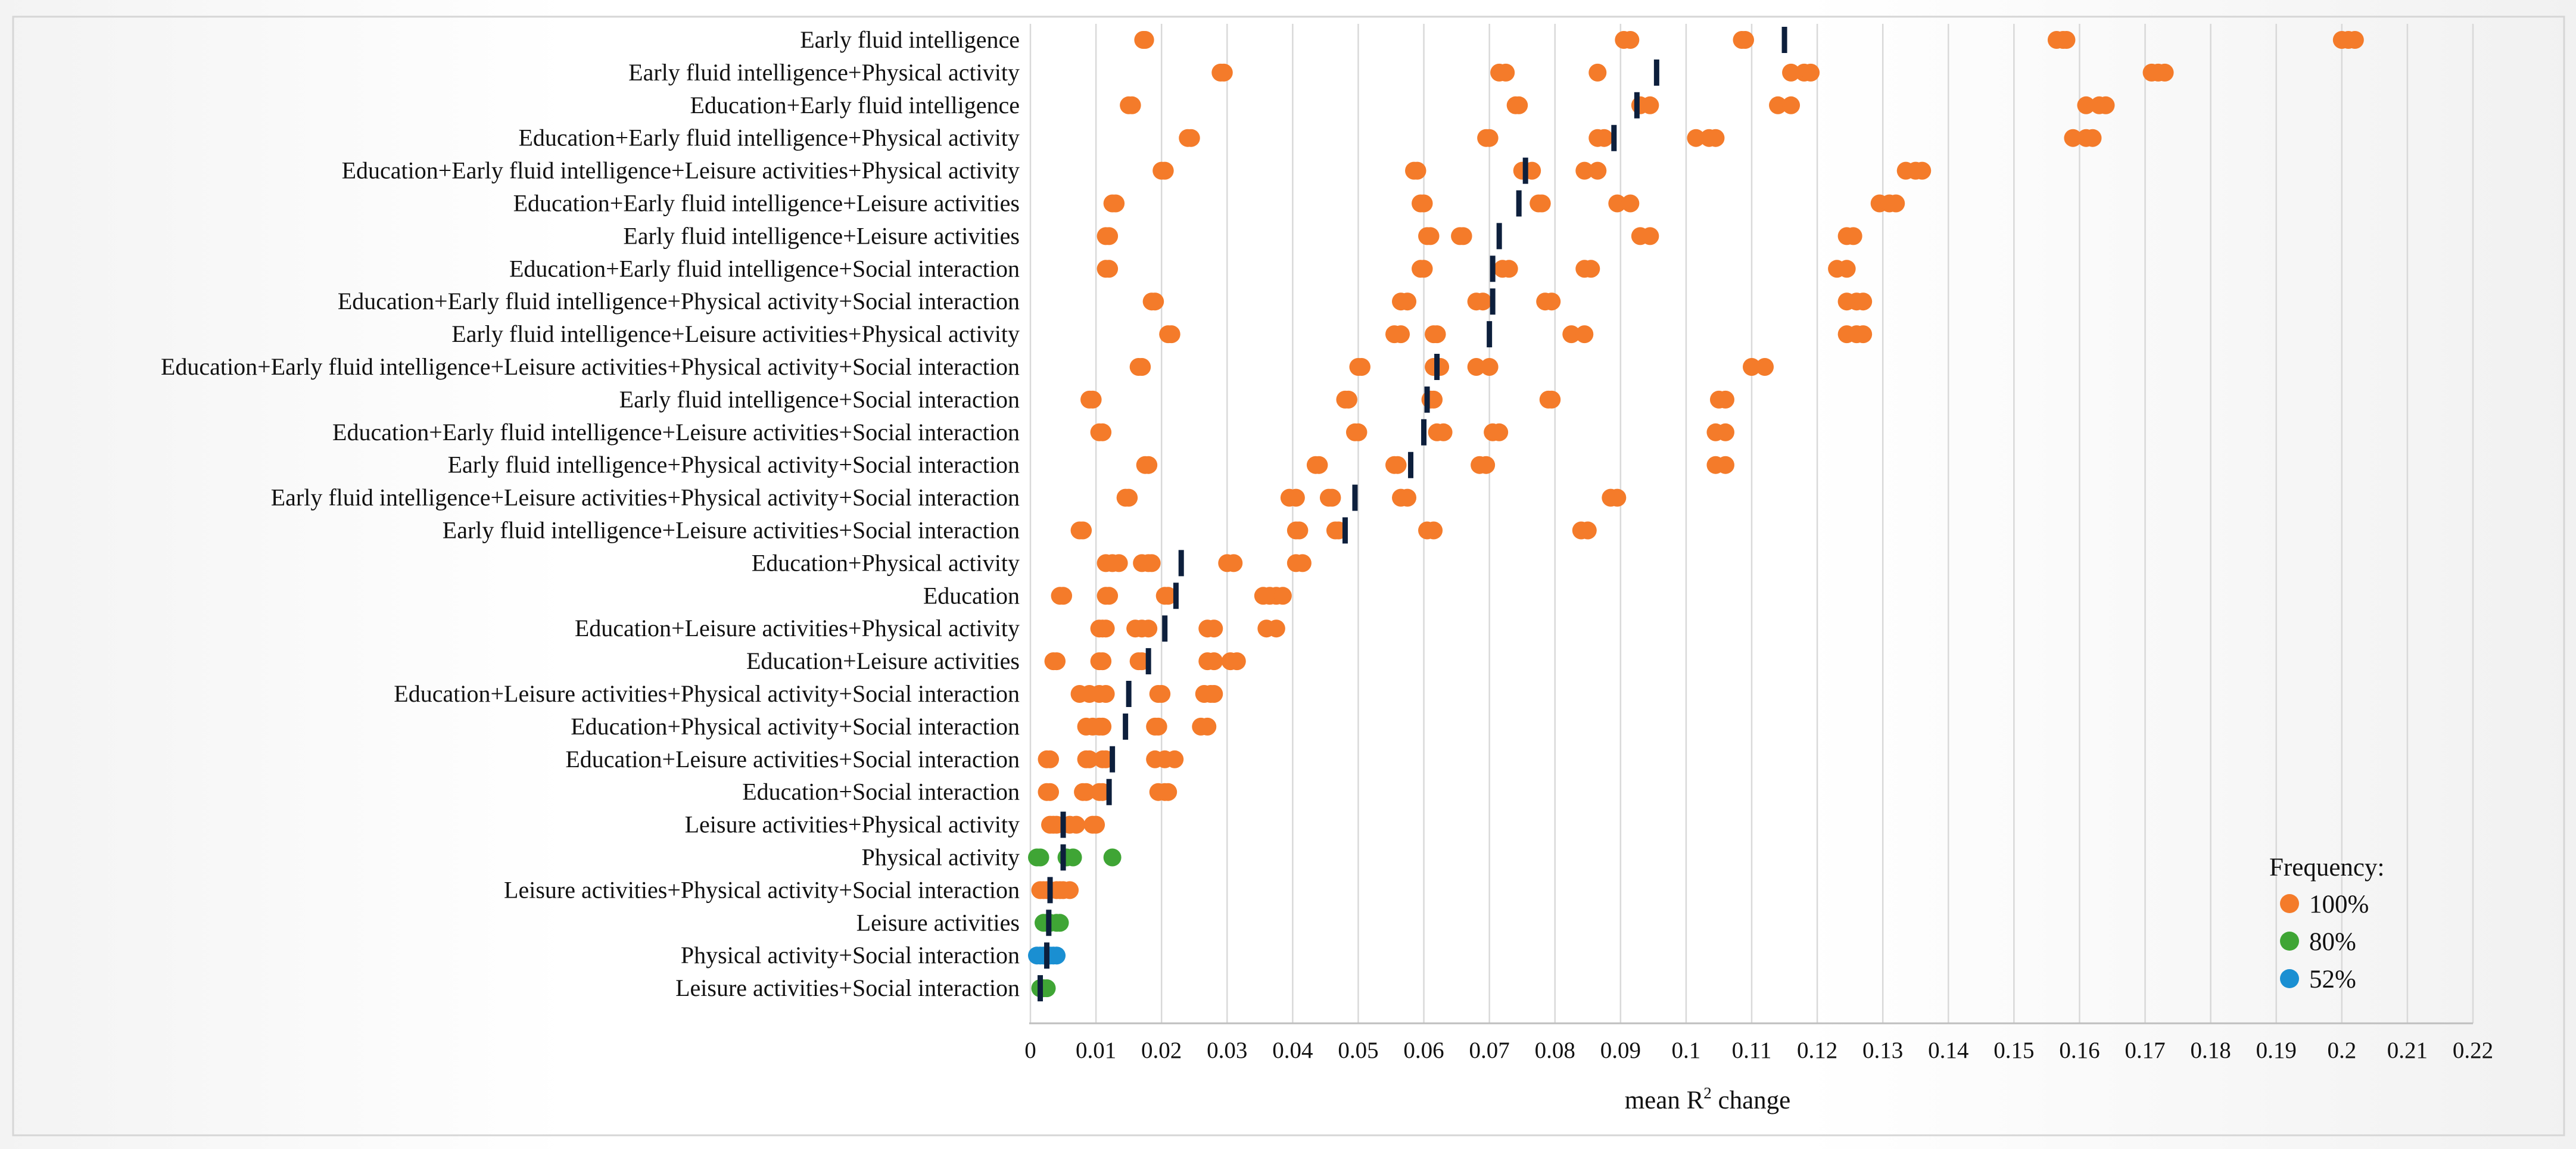 The height and width of the screenshot is (1149, 2576). Describe the element at coordinates (1686, 1050) in the screenshot. I see `x-tick-label: 0.1` at that location.